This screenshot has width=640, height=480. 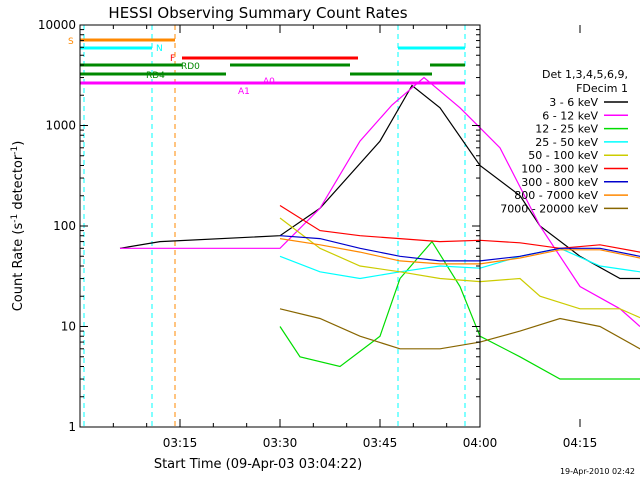 What do you see at coordinates (244, 92) in the screenshot?
I see `flag-label: A1` at bounding box center [244, 92].